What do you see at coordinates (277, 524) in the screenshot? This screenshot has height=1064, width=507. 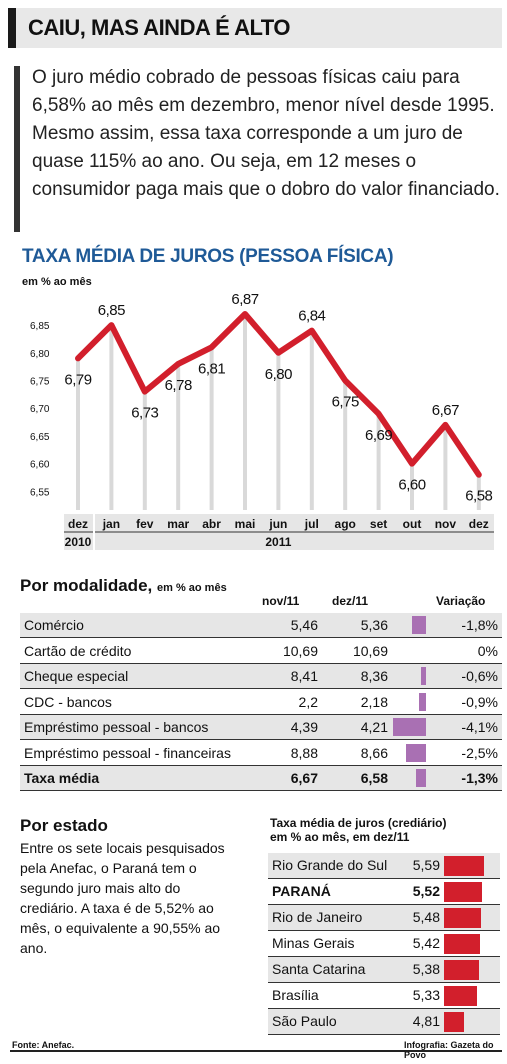 I see `x-tick-label: jun` at bounding box center [277, 524].